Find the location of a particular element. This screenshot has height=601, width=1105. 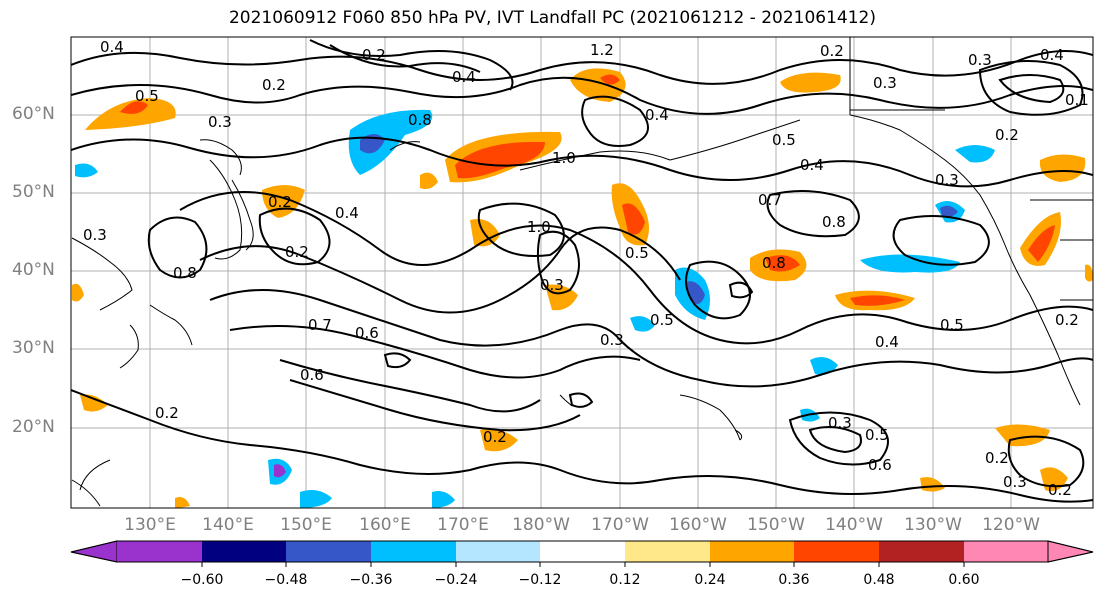

colorbar-tick-label: −0.36 is located at coordinates (371, 580).